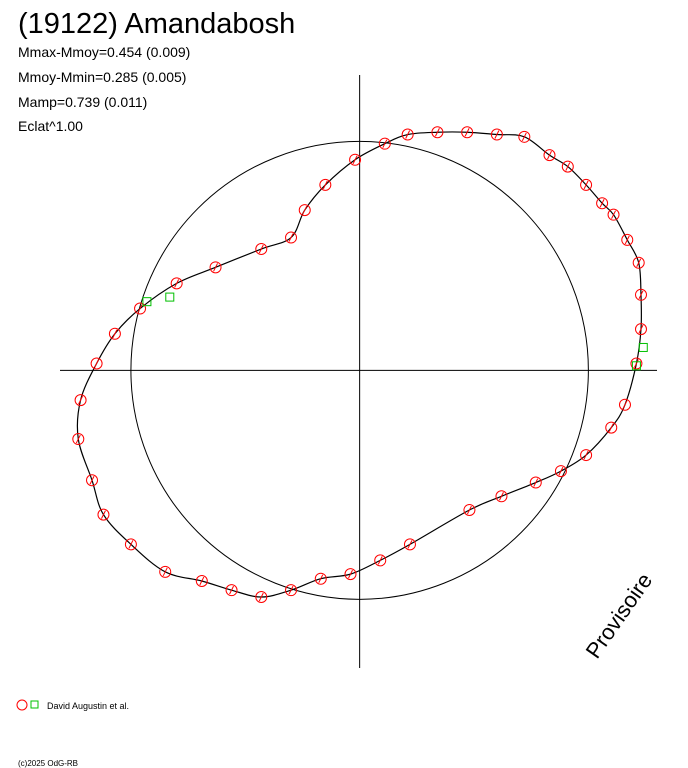  Describe the element at coordinates (48, 763) in the screenshot. I see `copyright: (c)2025 OdG-RB` at that location.